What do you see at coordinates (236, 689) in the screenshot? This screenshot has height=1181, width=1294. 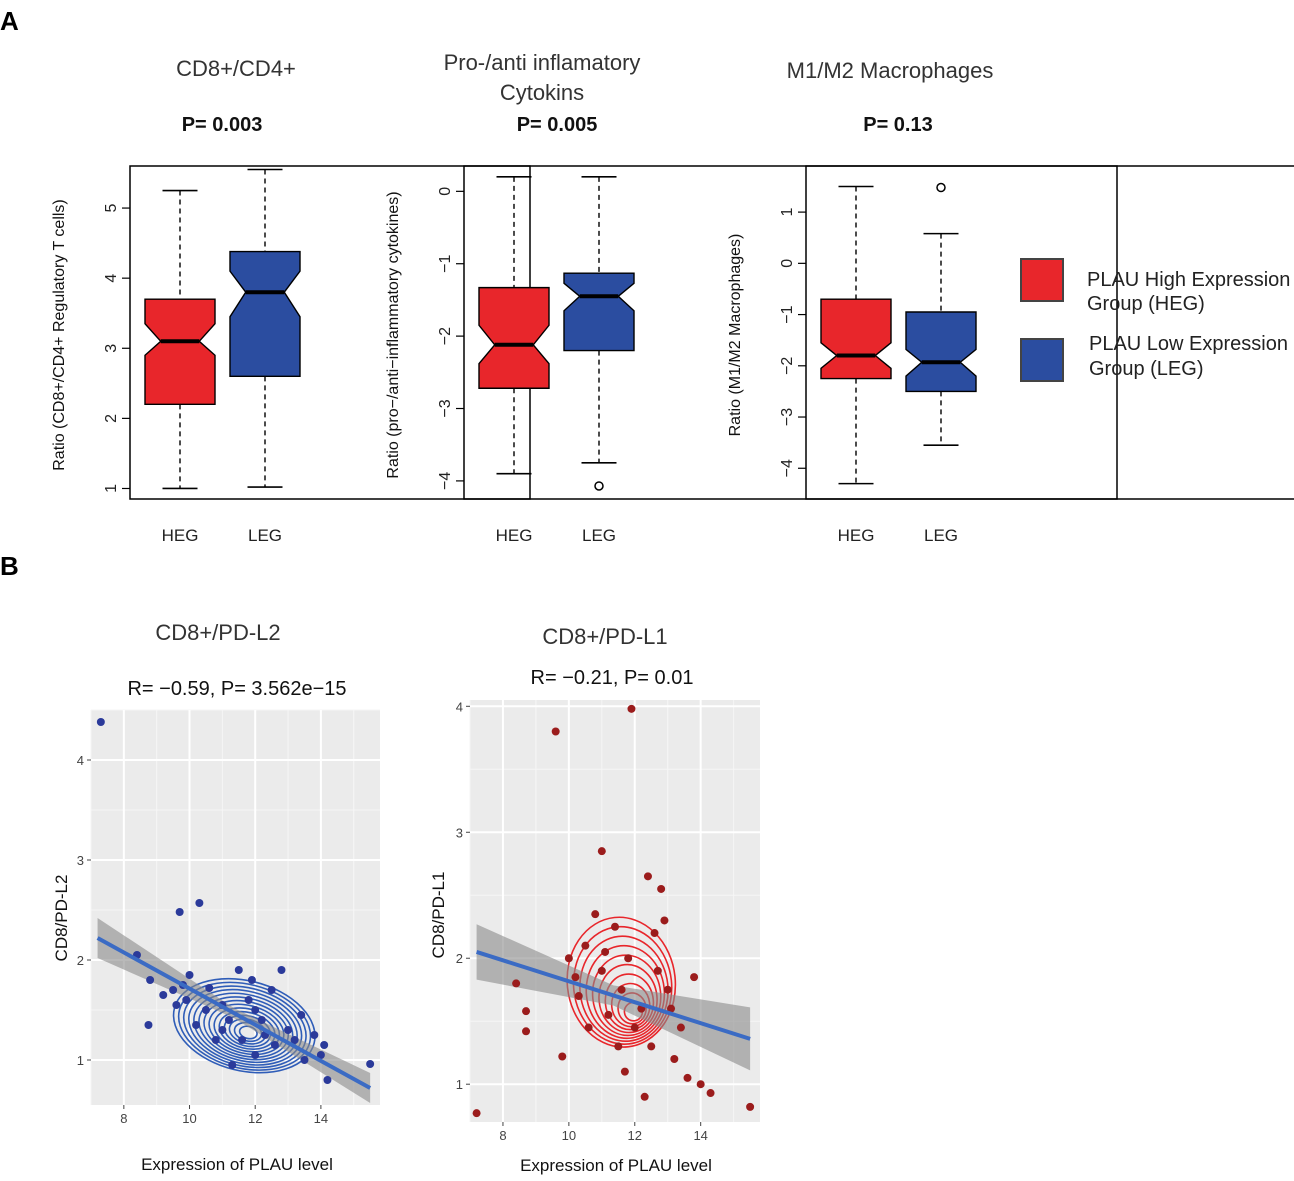 I see `scatter-pdl2-stat: R= −0.59, P= 3.562e−15` at bounding box center [236, 689].